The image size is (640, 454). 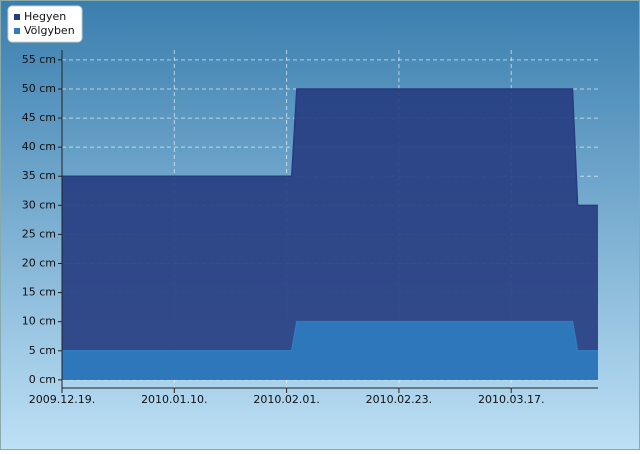 What do you see at coordinates (45, 16) in the screenshot?
I see `legend-label: Hegyen` at bounding box center [45, 16].